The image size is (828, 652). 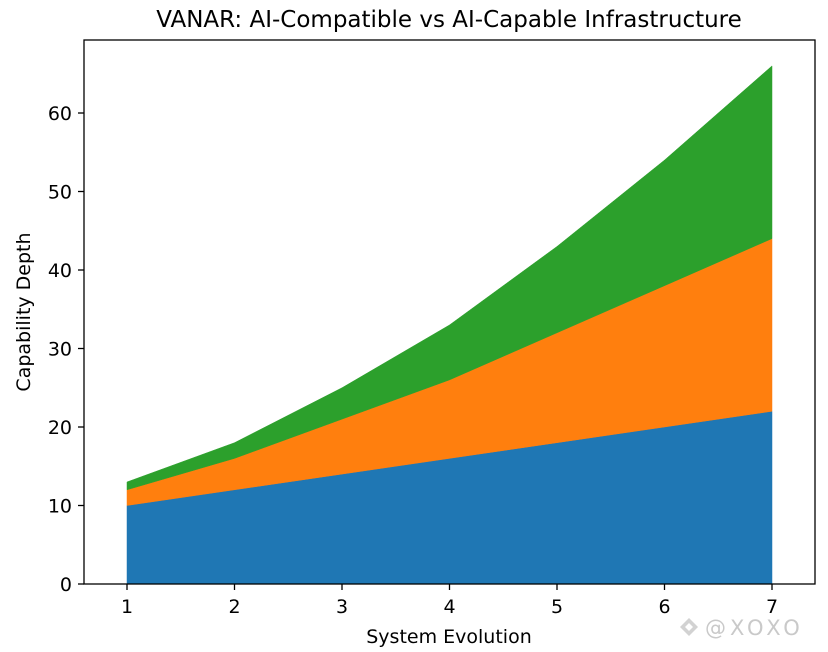 I want to click on y-axis-title: Capability Depth, so click(x=24, y=311).